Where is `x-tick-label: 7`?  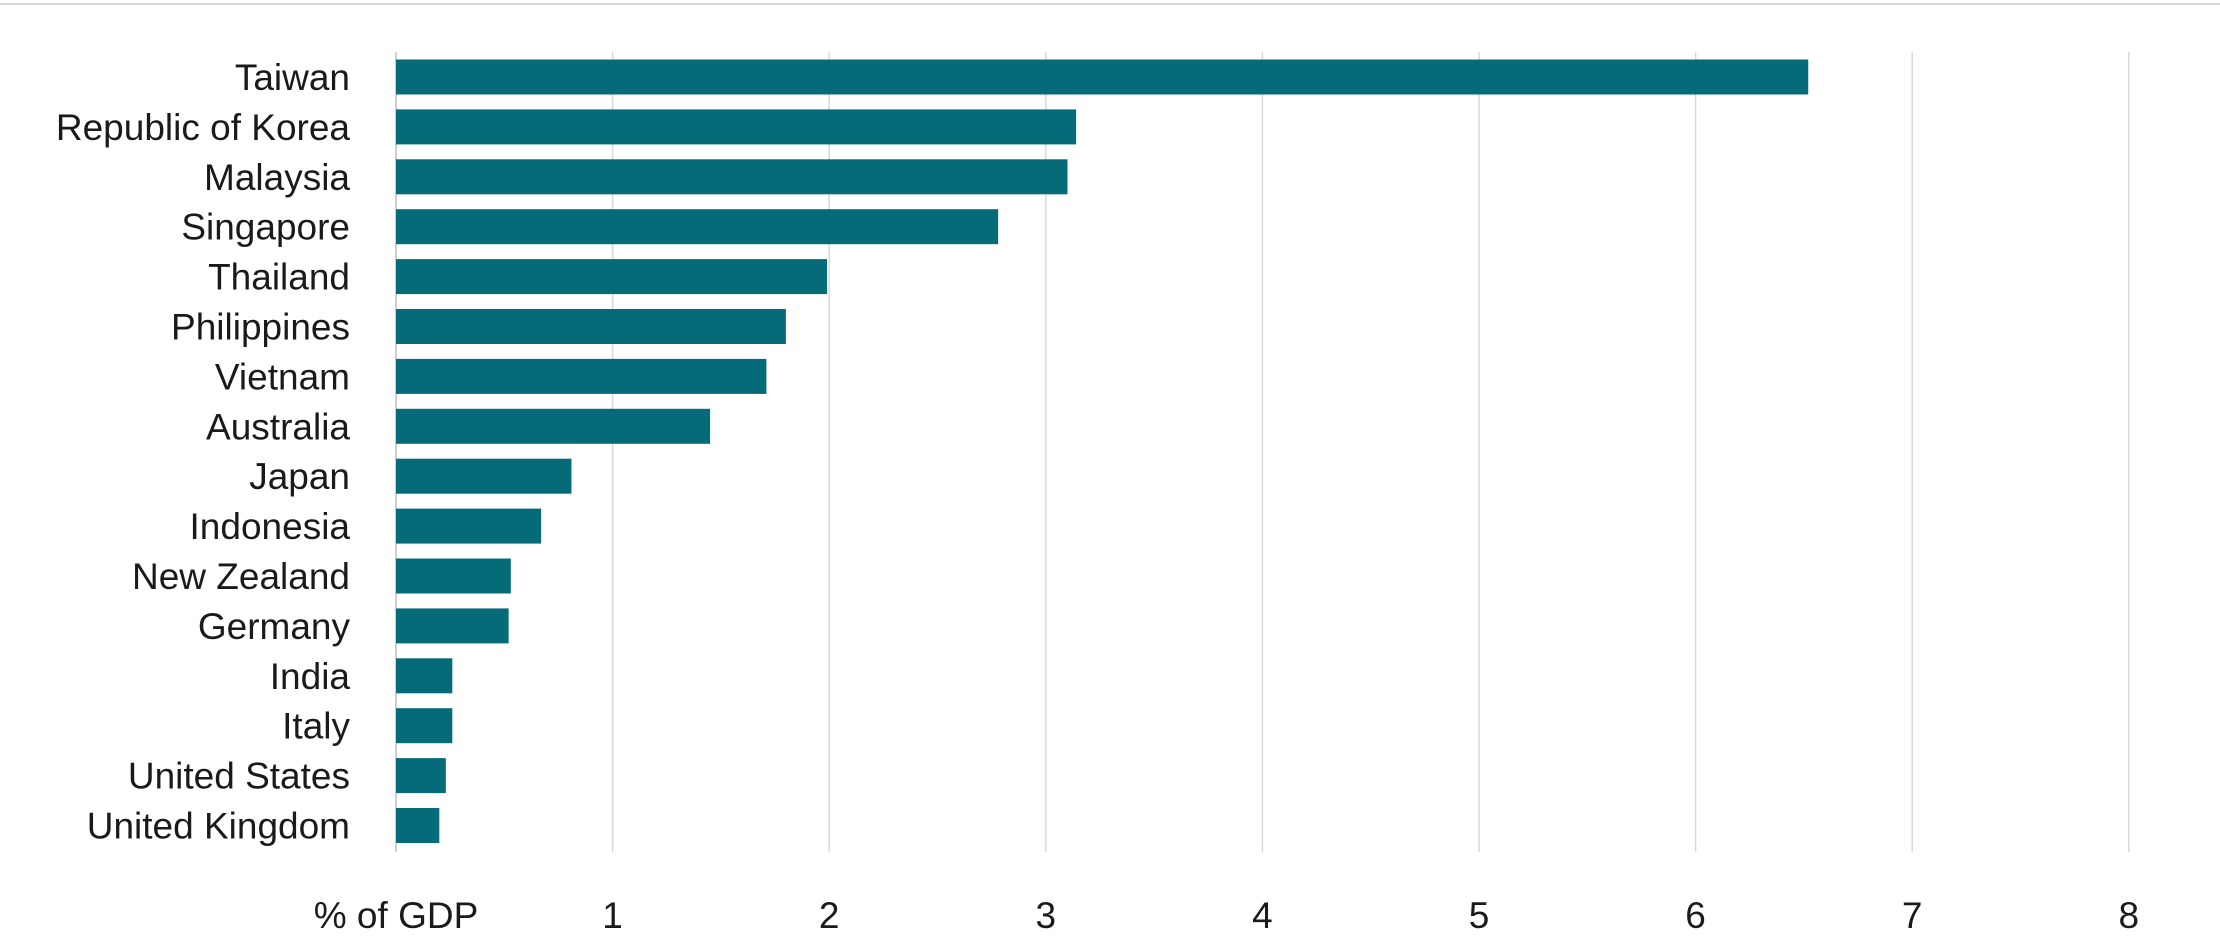
x-tick-label: 7 is located at coordinates (1912, 915).